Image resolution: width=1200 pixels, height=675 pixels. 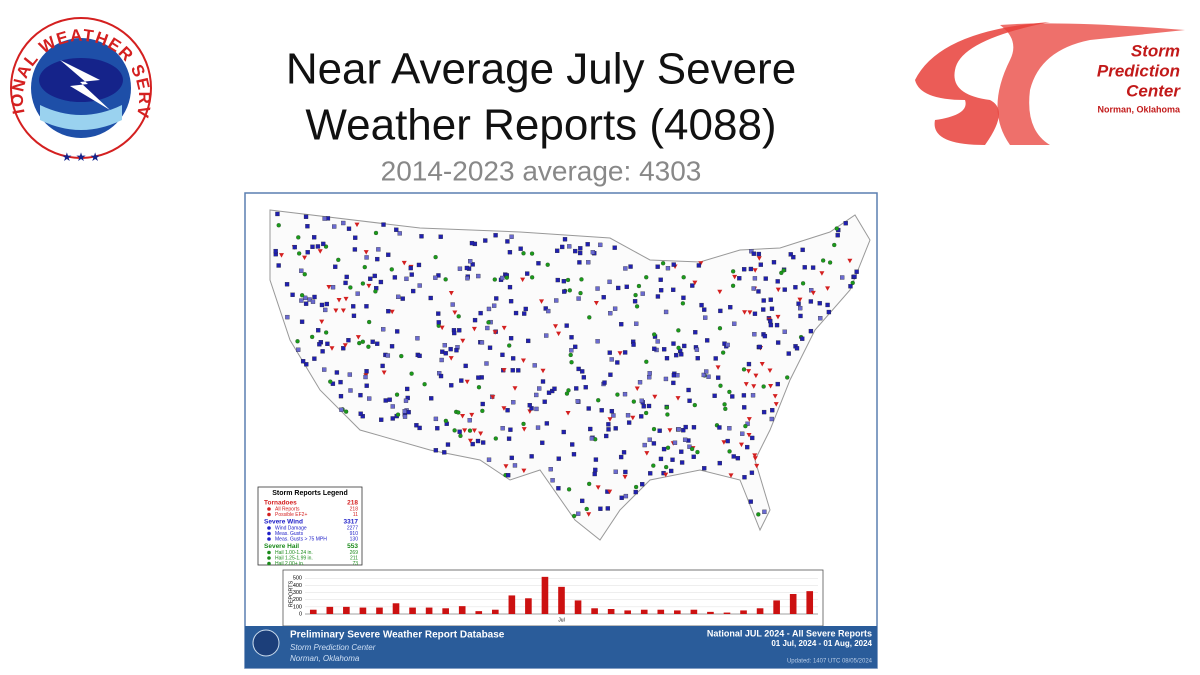 I want to click on y-tick-label: 0, so click(x=300, y=614).